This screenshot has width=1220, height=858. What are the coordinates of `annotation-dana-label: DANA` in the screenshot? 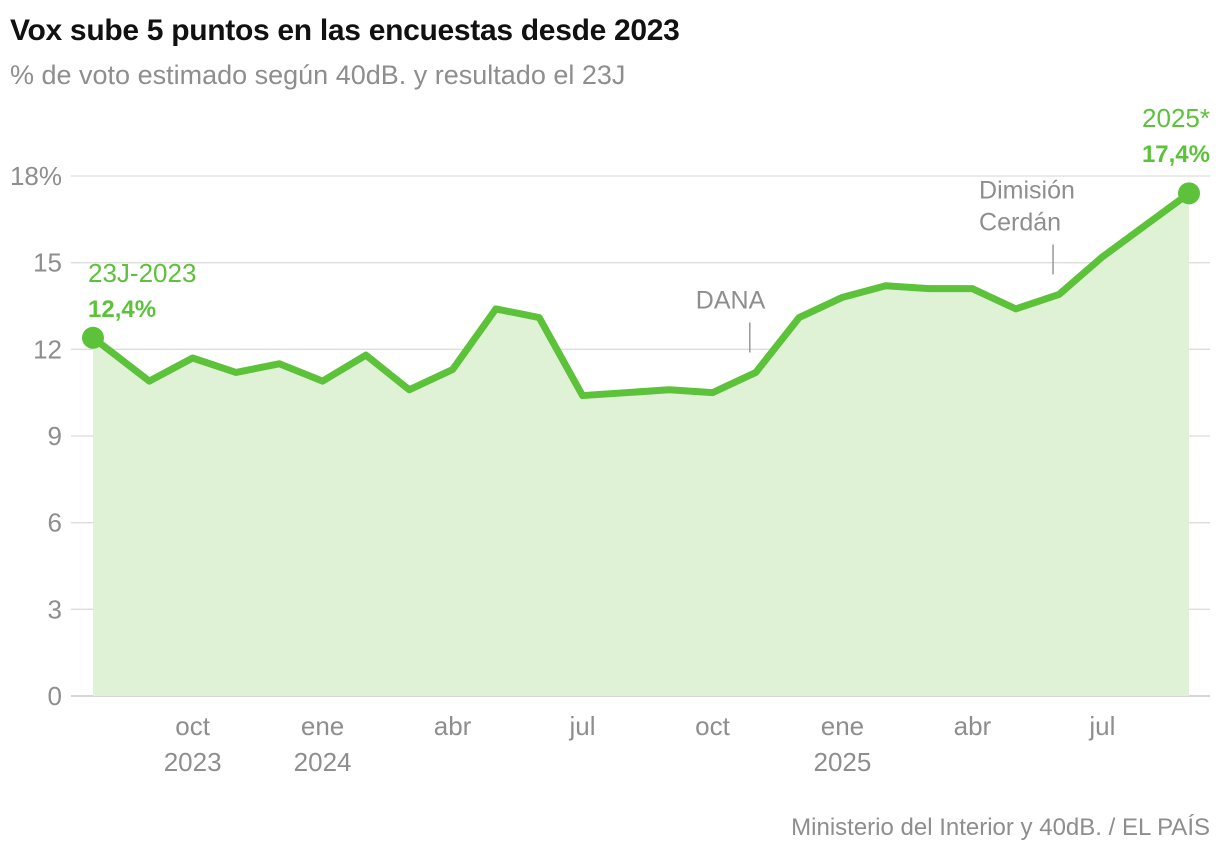 It's located at (731, 300).